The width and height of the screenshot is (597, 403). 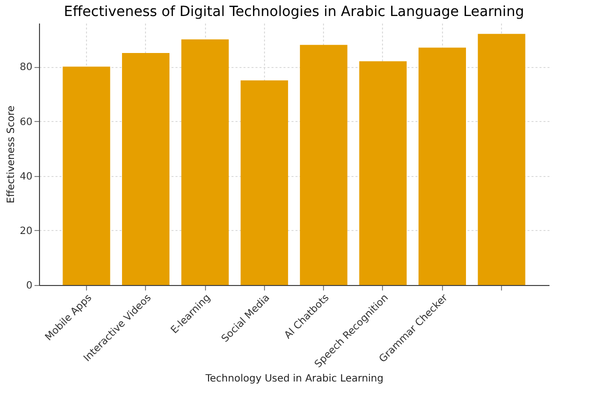 What do you see at coordinates (11, 155) in the screenshot?
I see `y-axis-title: Effectiveness Score` at bounding box center [11, 155].